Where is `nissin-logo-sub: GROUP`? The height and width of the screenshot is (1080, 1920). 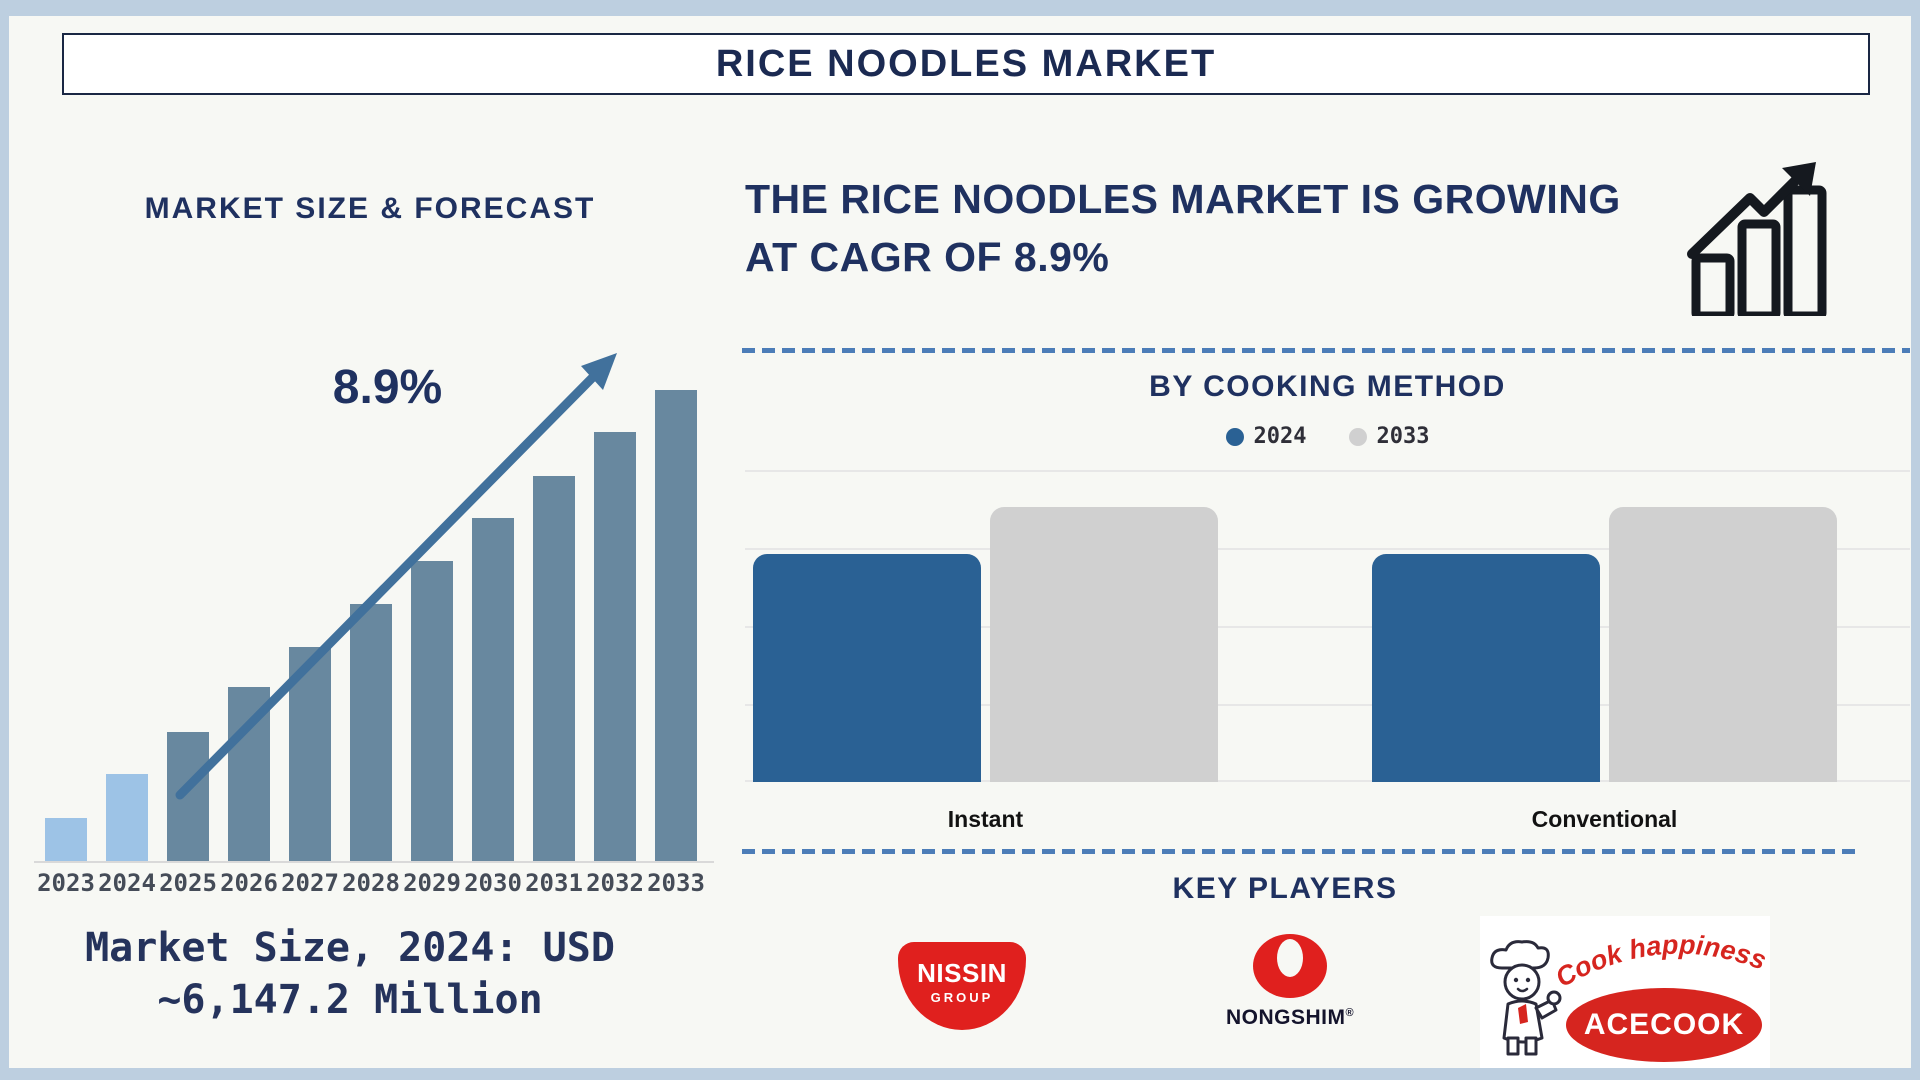
nissin-logo-sub: GROUP is located at coordinates (962, 997).